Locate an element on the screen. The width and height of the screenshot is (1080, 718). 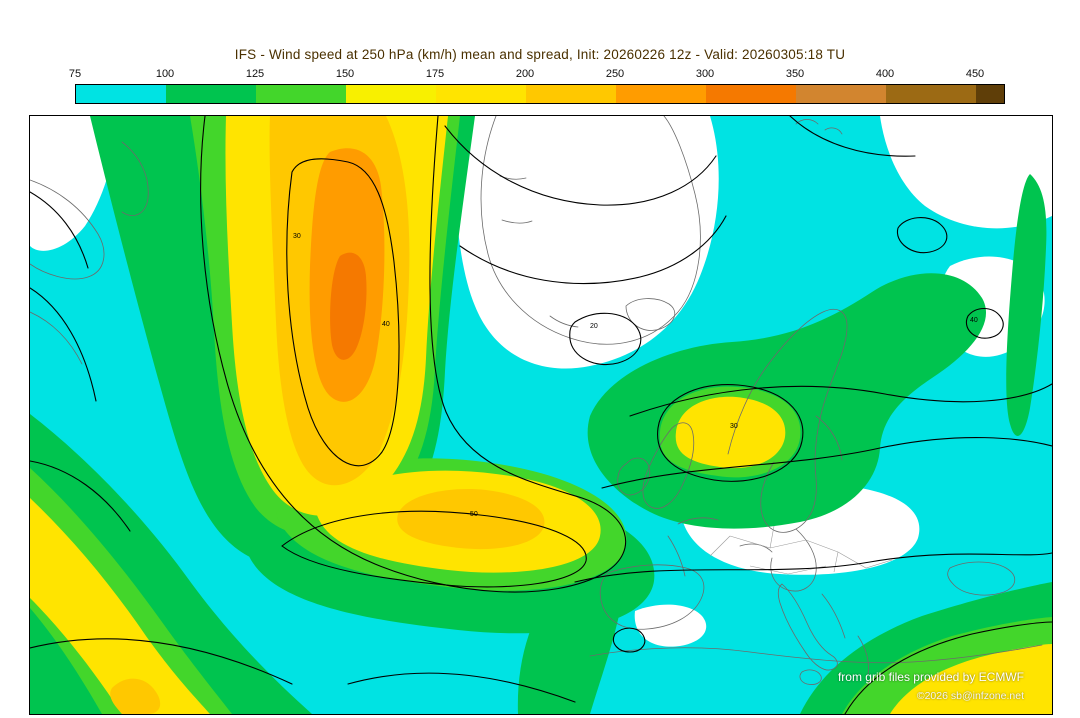
yellow-scandinavia is located at coordinates (730, 432).